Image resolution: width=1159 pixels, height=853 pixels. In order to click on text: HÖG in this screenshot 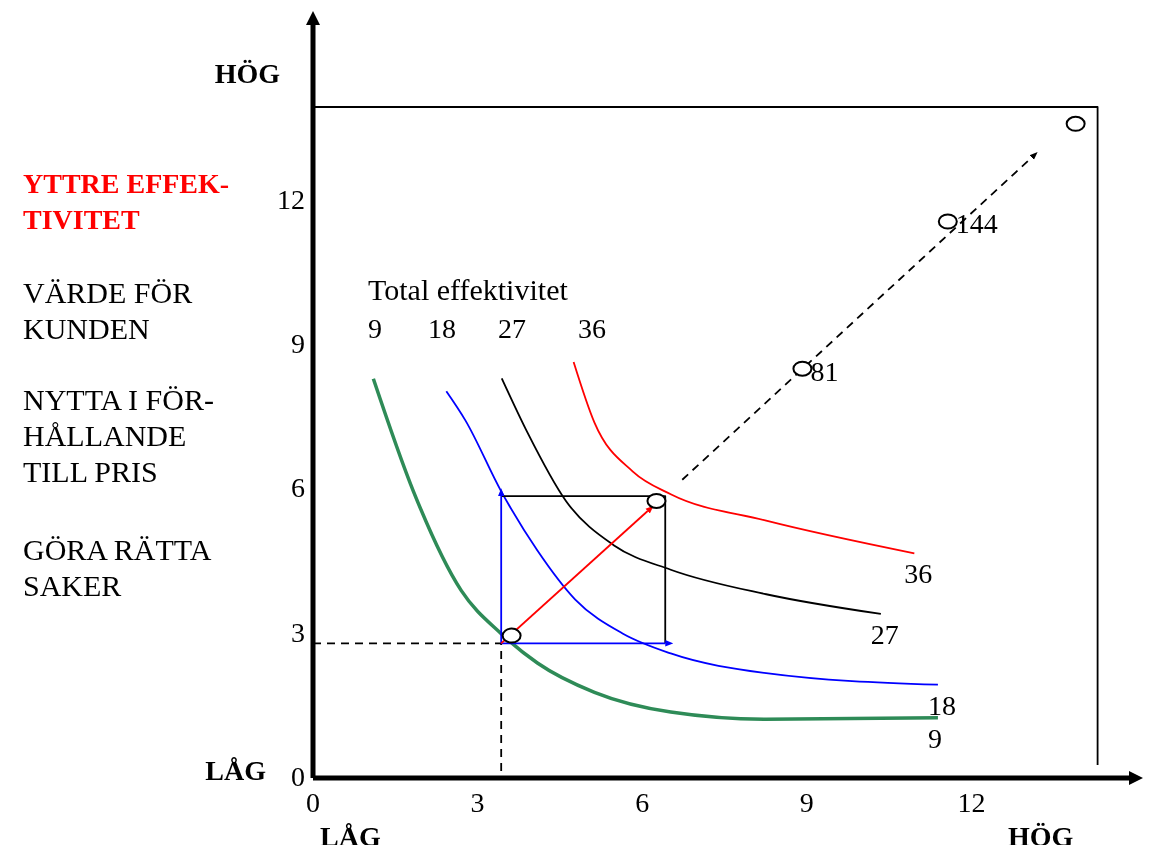, I will do `click(247, 73)`.